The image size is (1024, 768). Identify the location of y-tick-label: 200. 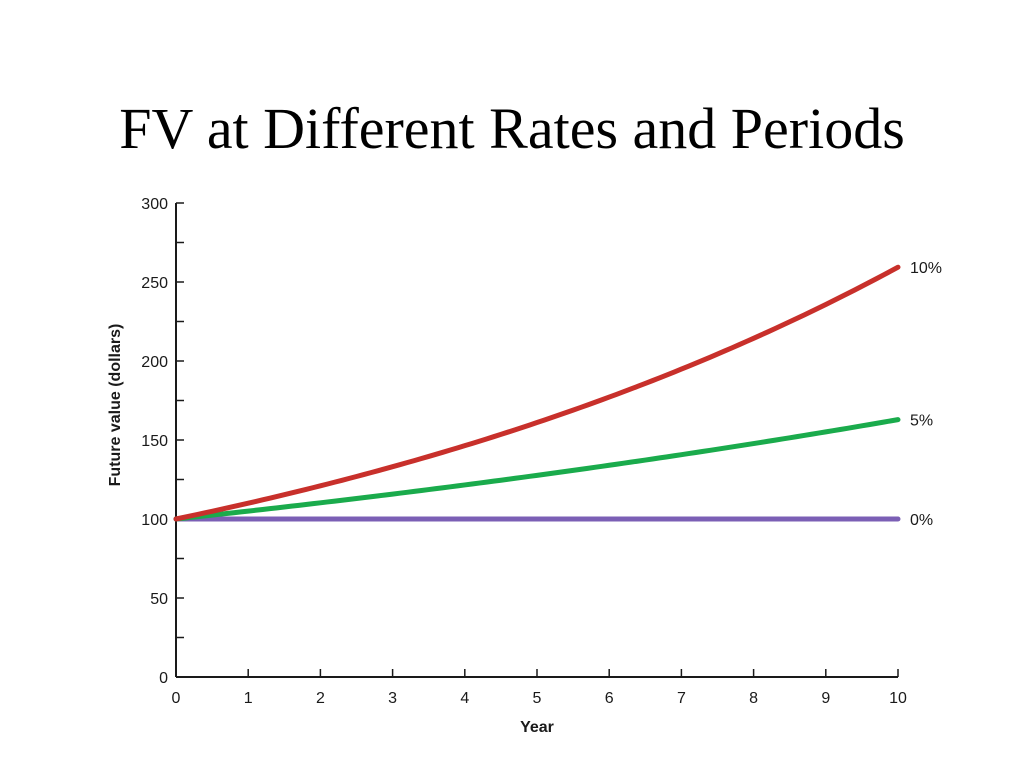
(154, 362).